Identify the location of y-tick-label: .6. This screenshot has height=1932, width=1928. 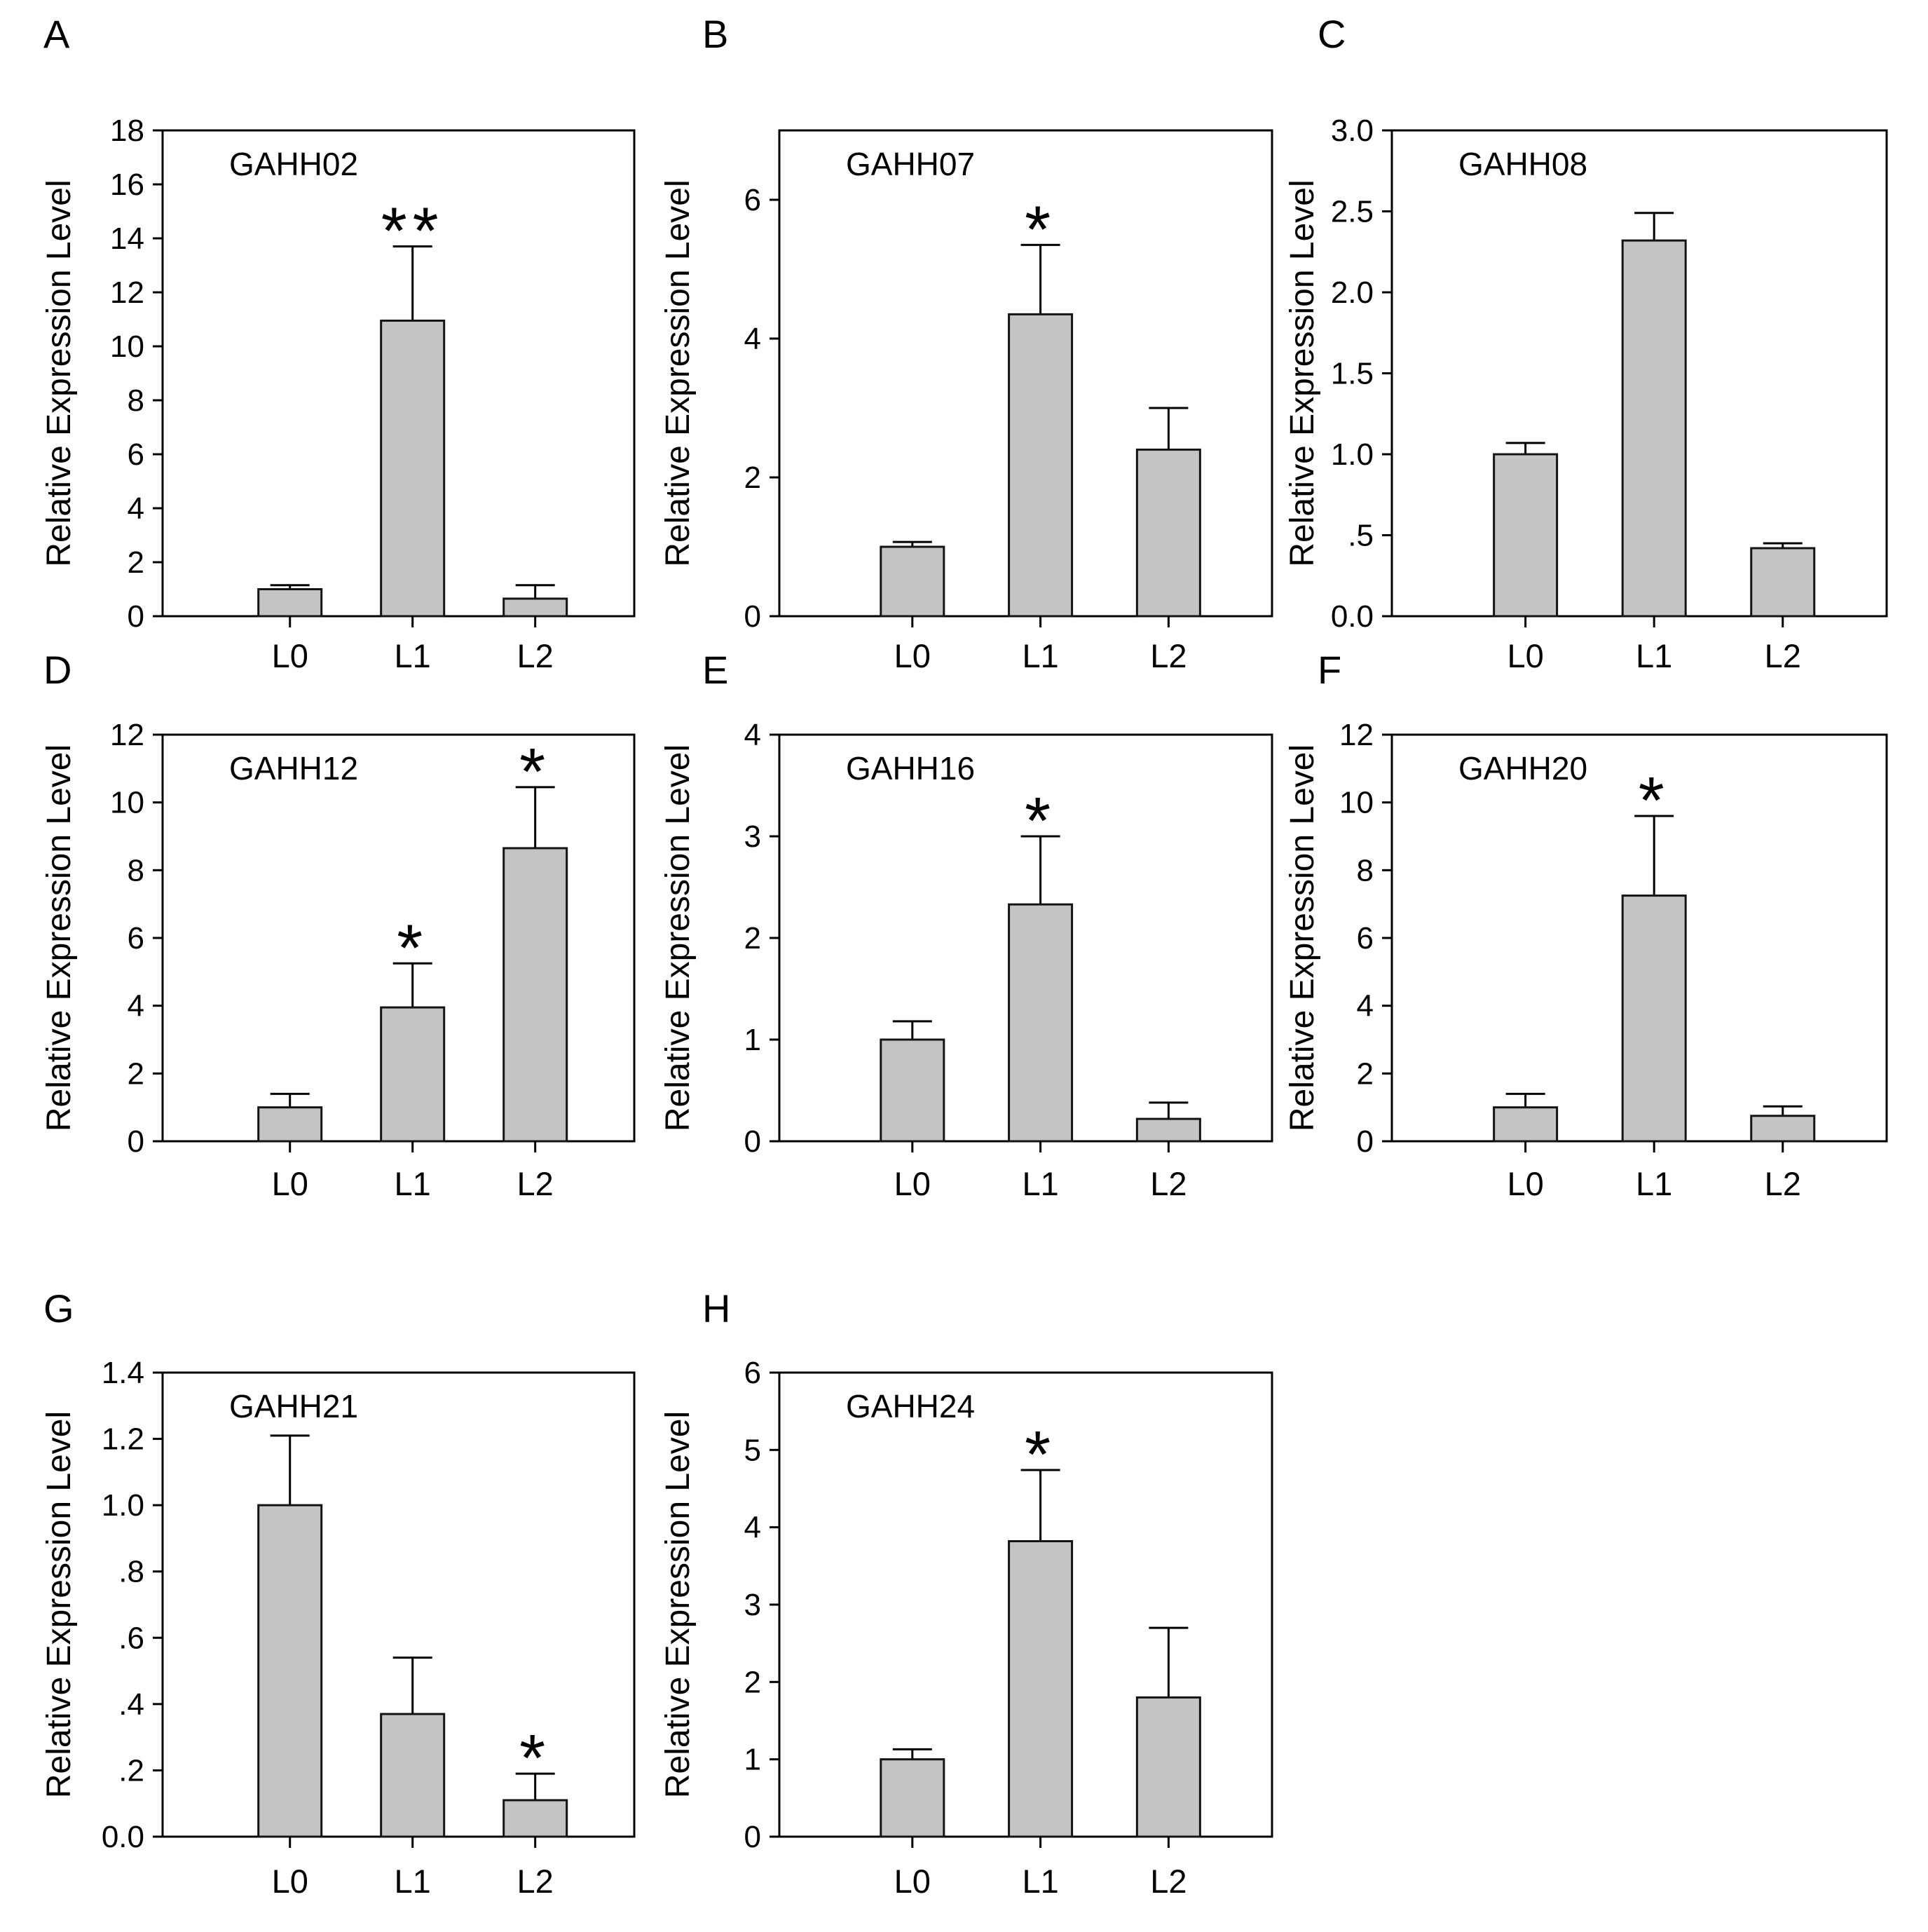
(131, 1638).